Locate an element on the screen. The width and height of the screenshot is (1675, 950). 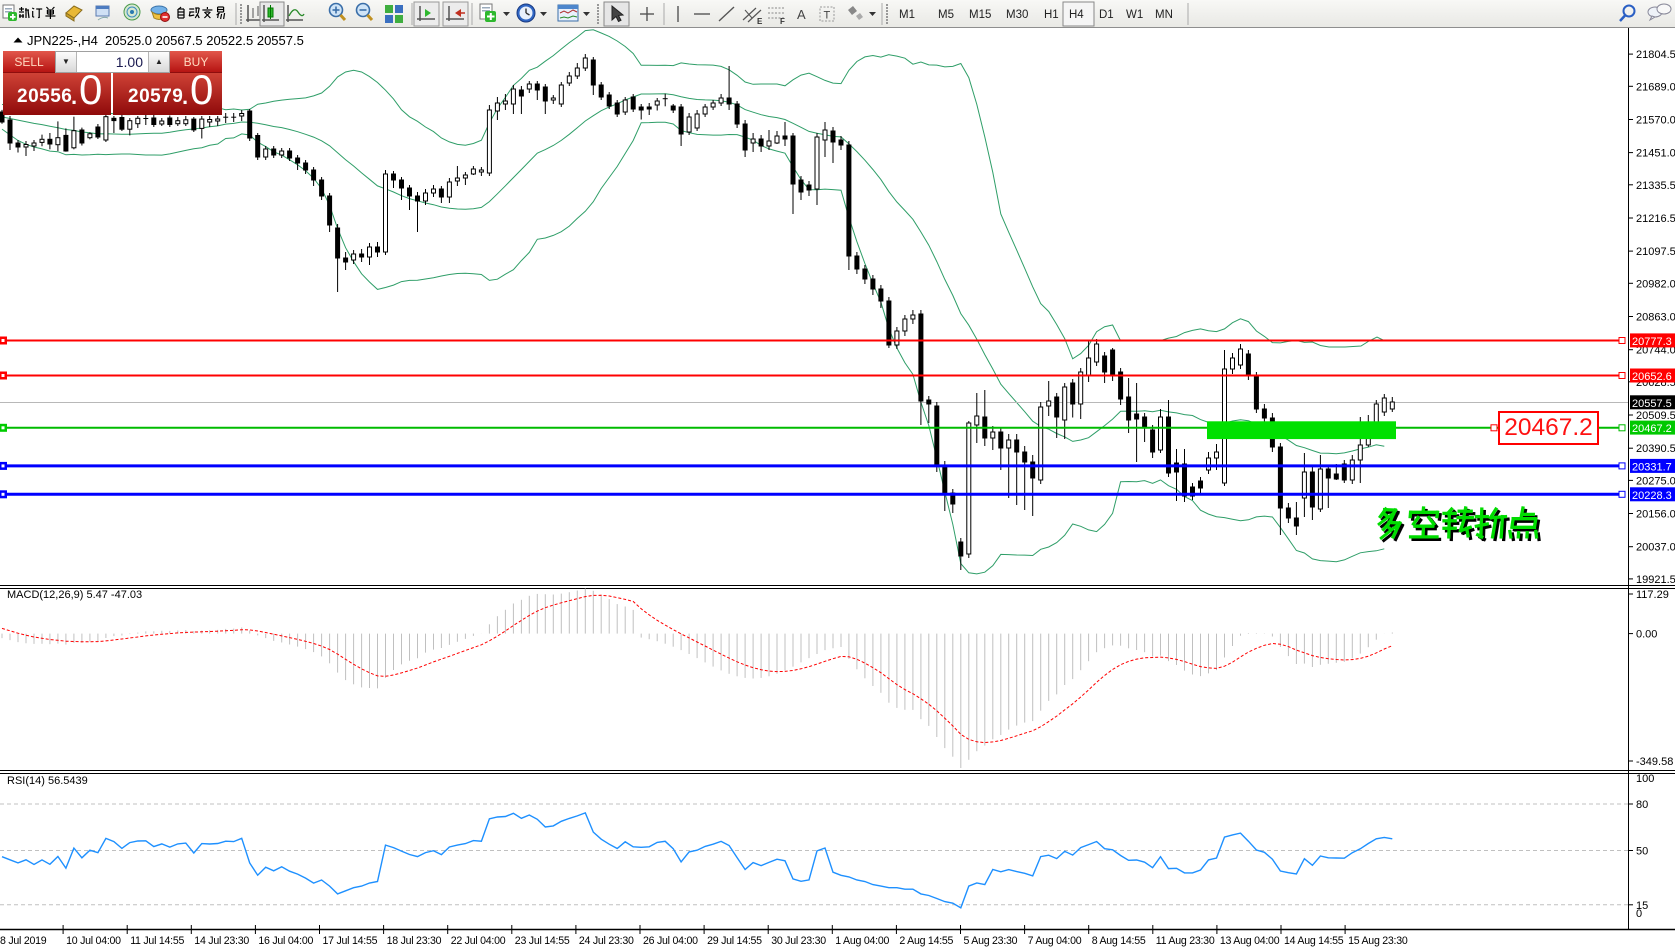
svg-text: 8 Jul 2019 is located at coordinates (23, 941).